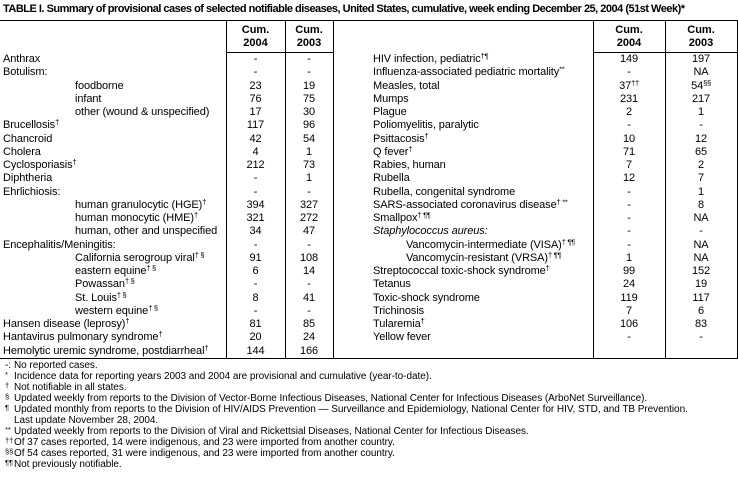  I want to click on table-row: Yellow fever - -, so click(535, 337).